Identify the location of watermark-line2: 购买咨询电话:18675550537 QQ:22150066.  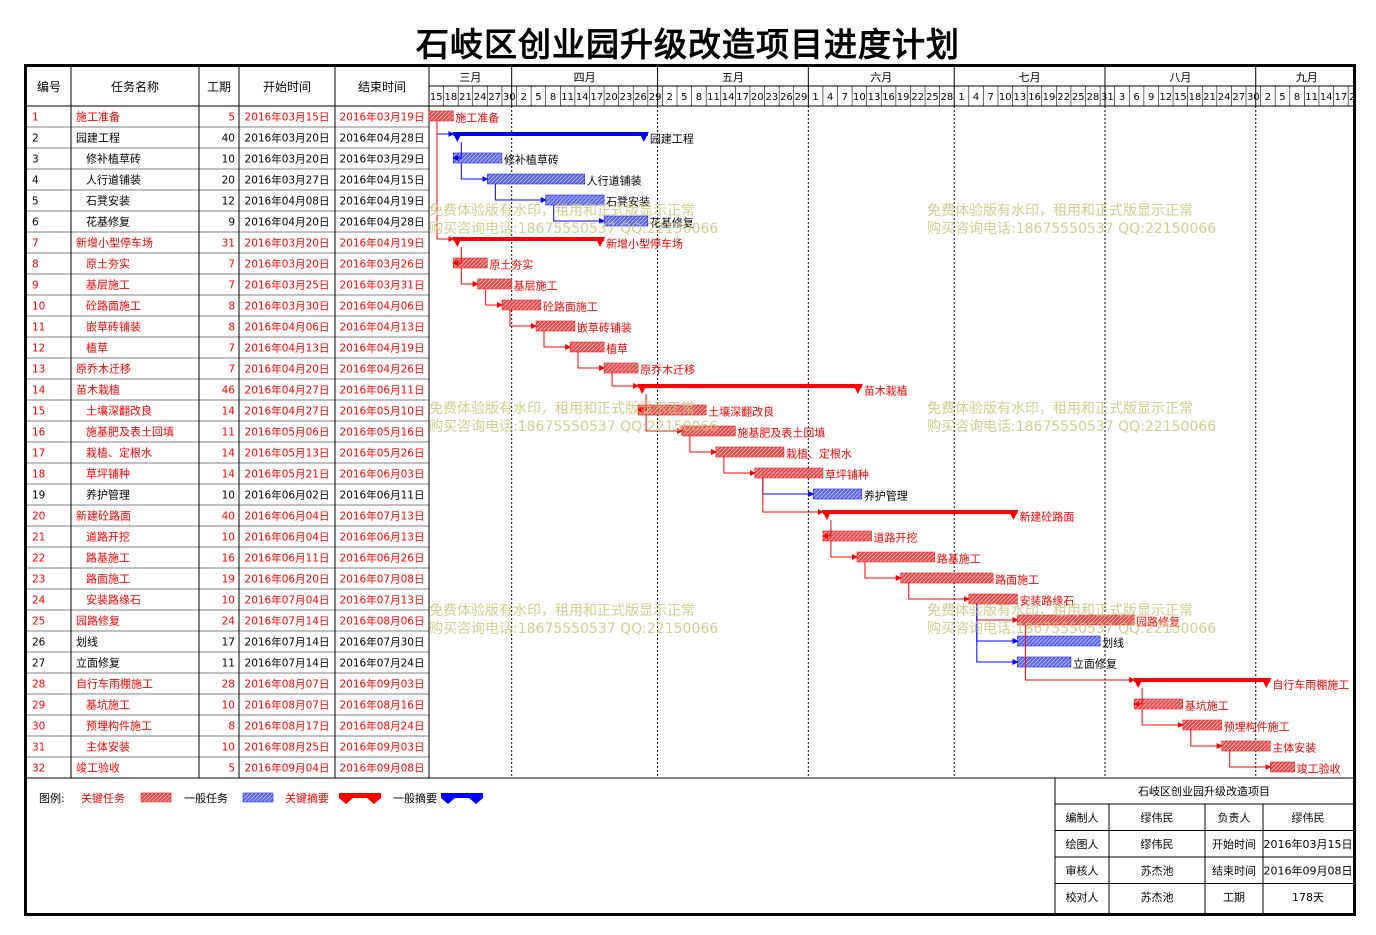
(1071, 629).